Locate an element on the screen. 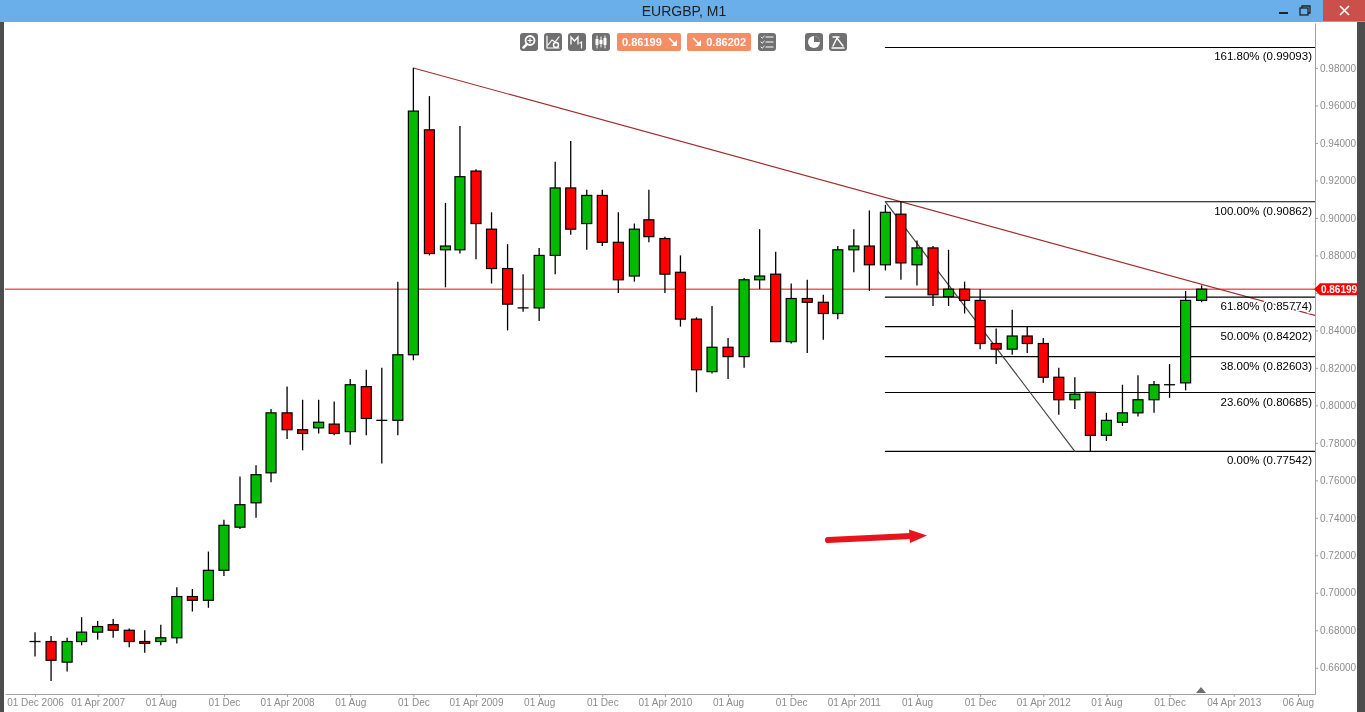 The width and height of the screenshot is (1365, 712). x-tick-label: 01 Apr 2012 is located at coordinates (1044, 703).